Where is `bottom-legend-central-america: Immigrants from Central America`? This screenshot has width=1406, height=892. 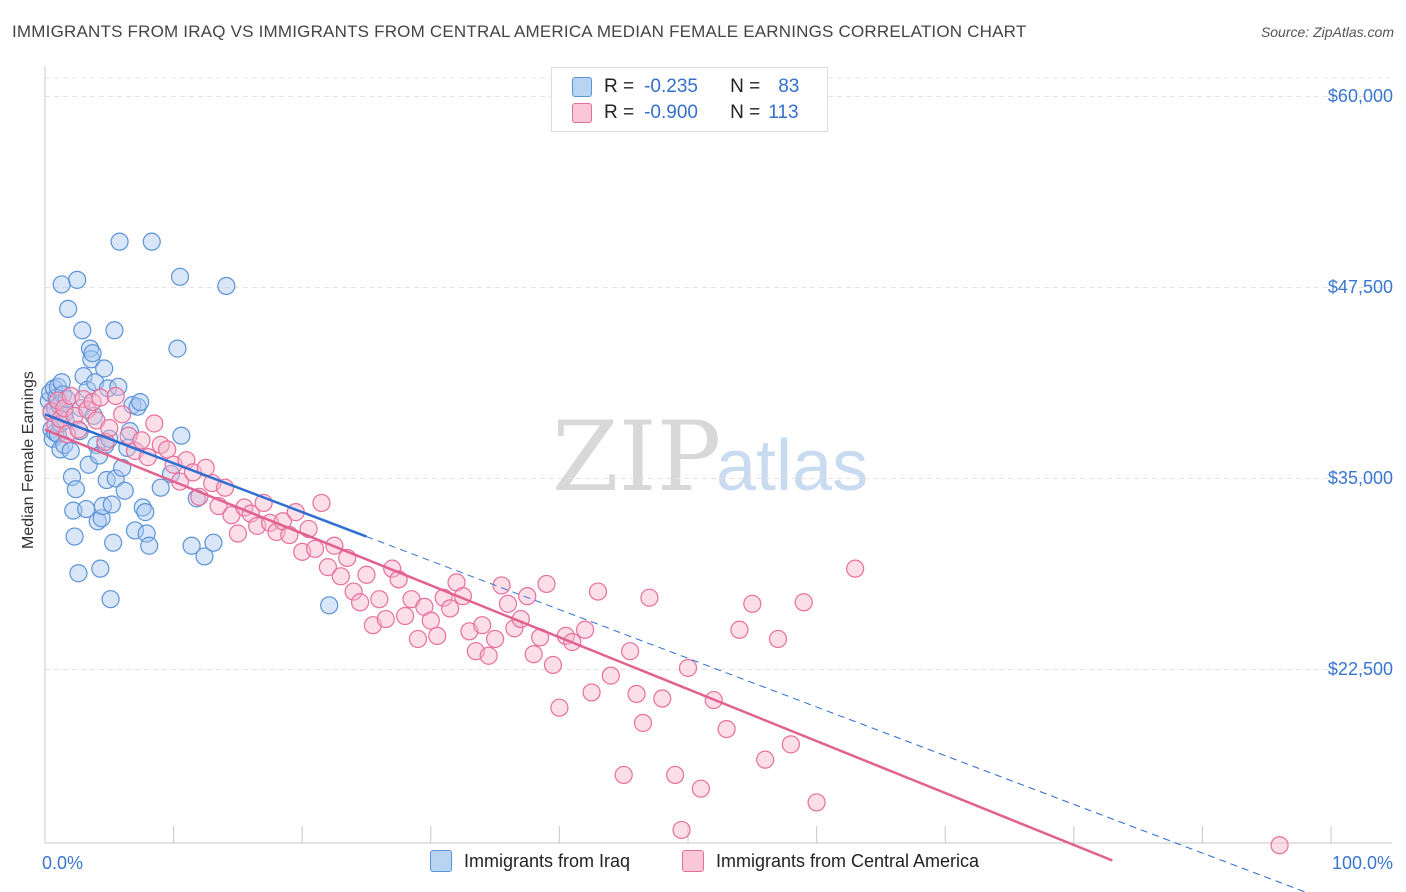
bottom-legend-central-america: Immigrants from Central America is located at coordinates (830, 861).